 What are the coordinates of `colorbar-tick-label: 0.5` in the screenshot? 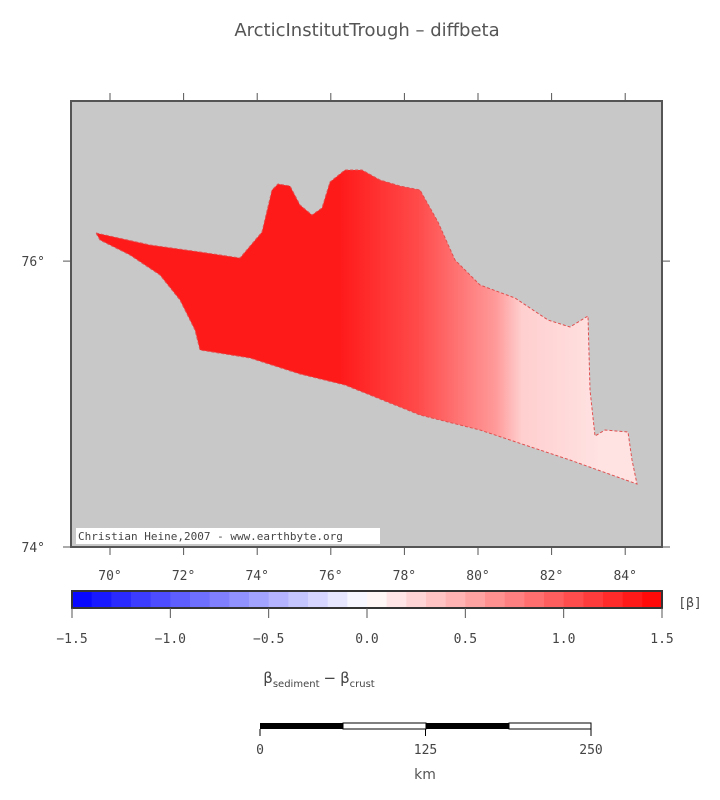 It's located at (465, 639).